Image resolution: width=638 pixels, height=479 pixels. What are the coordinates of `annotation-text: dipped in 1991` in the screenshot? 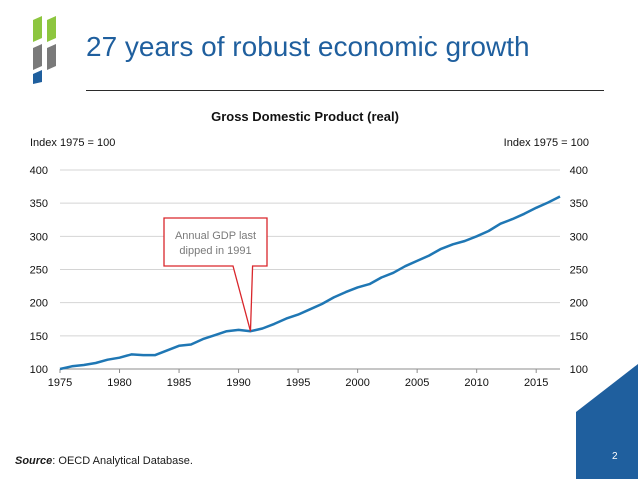 It's located at (215, 251).